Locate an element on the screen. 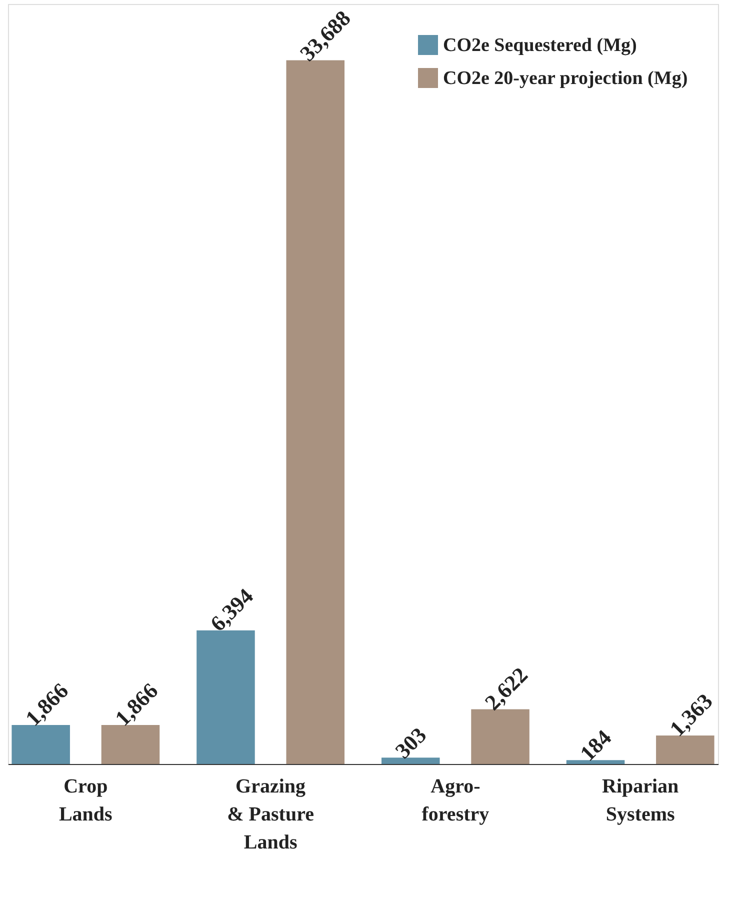 This screenshot has height=918, width=742. x-tick-label: Crop Lands is located at coordinates (85, 801).